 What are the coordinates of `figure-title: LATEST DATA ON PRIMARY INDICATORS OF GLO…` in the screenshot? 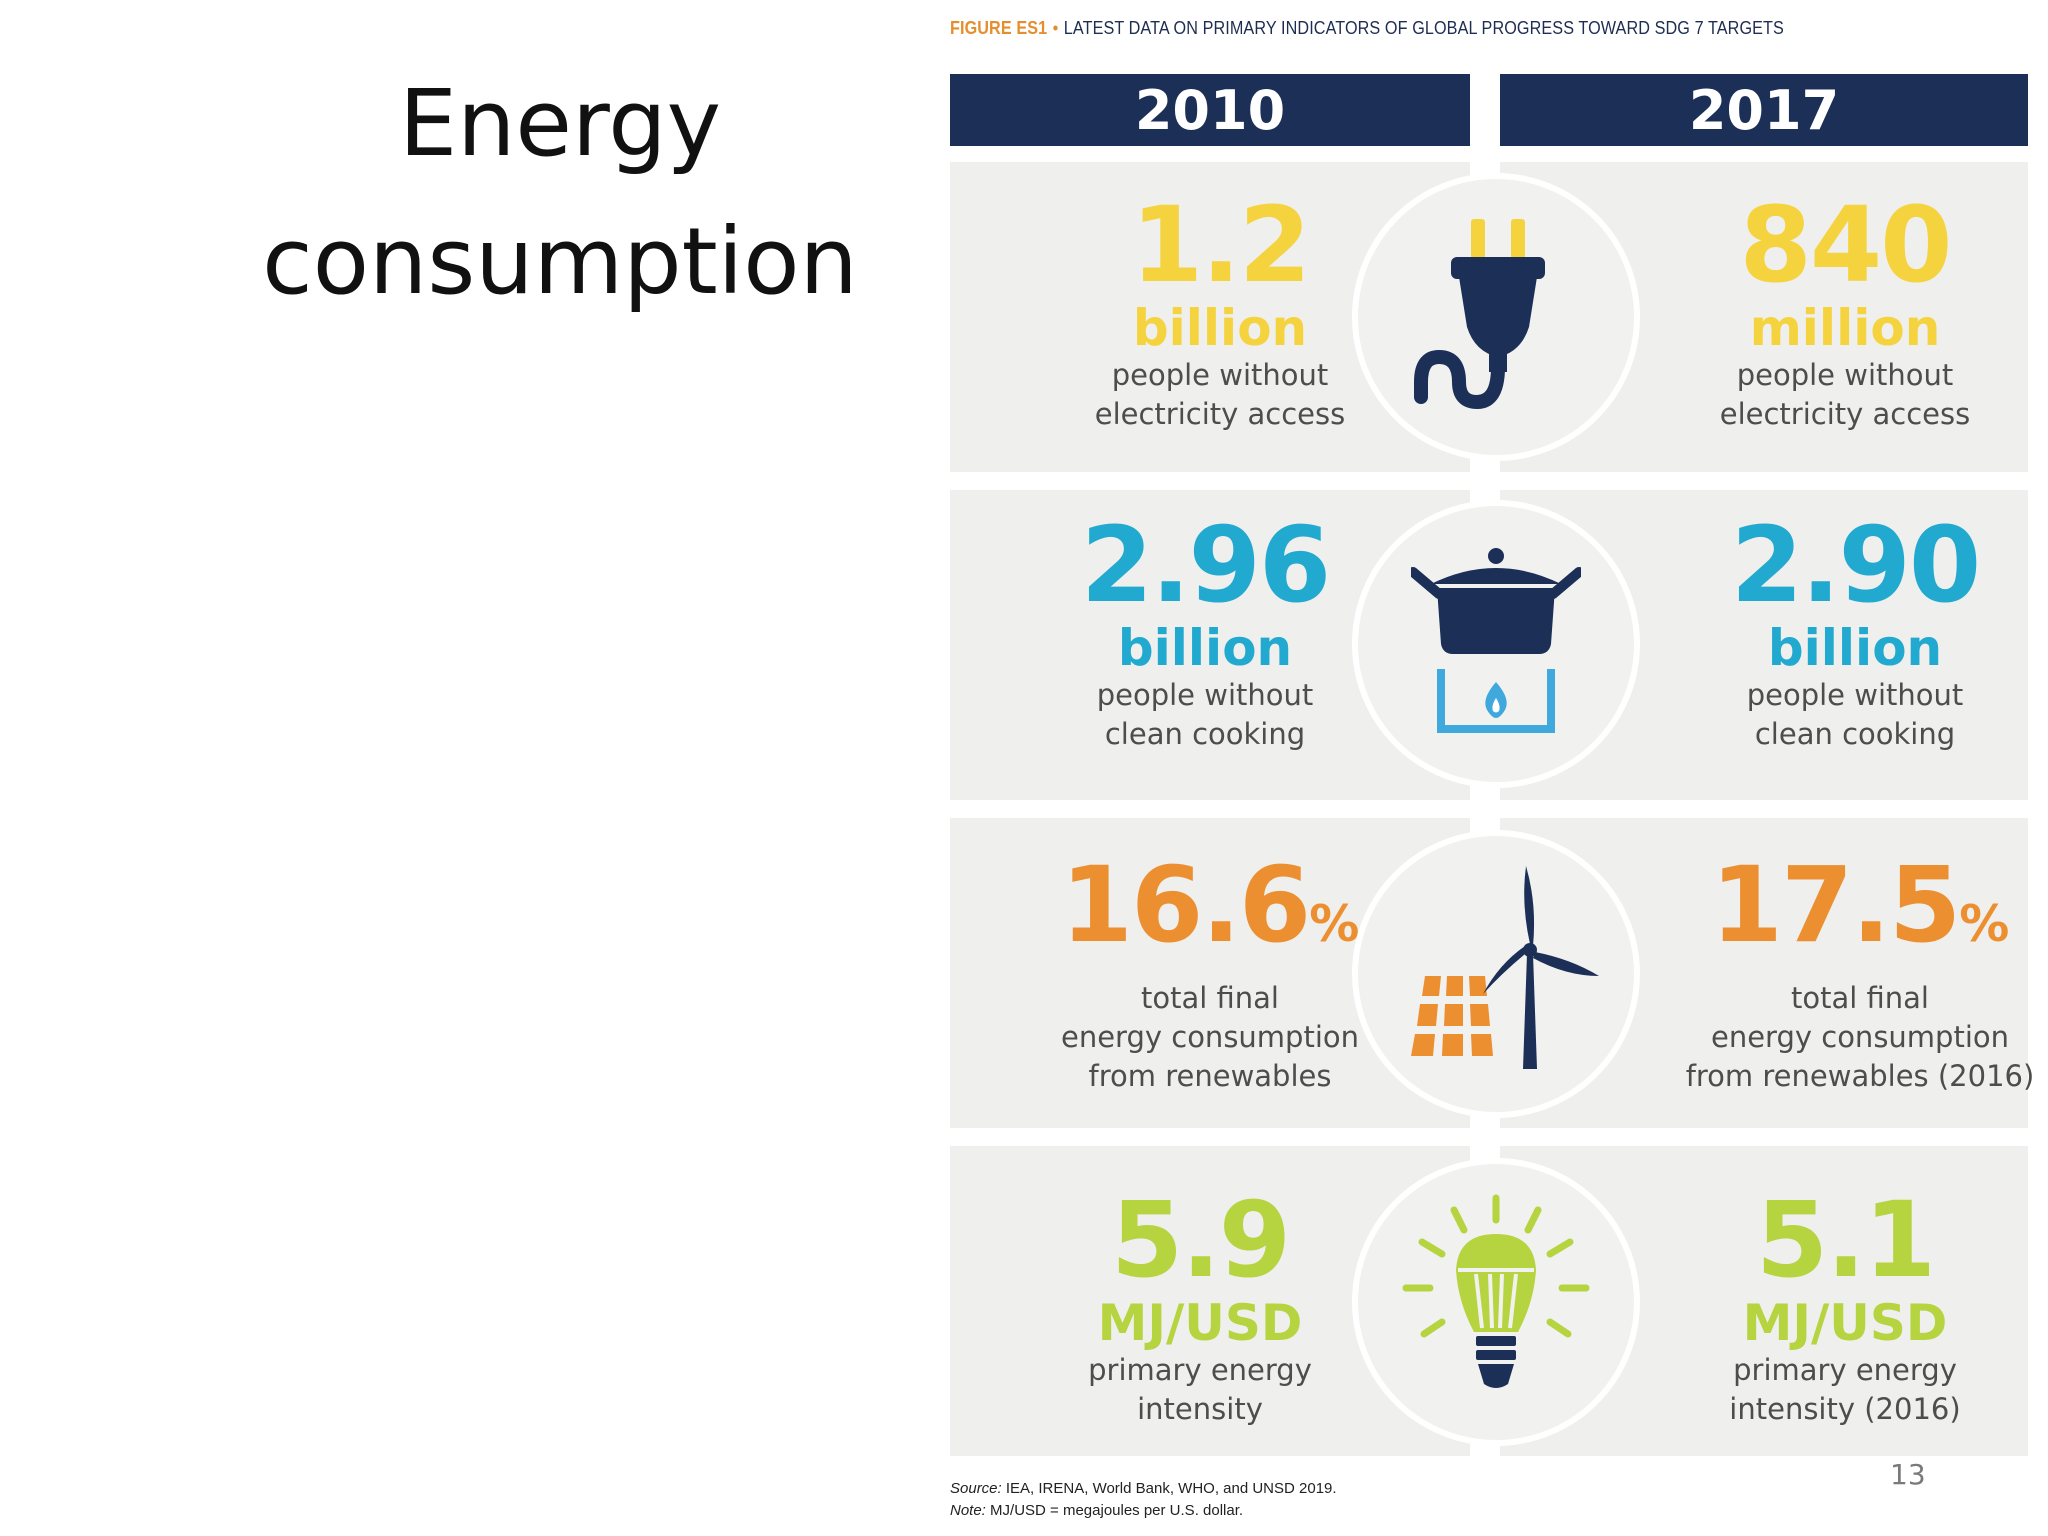 It's located at (1423, 28).